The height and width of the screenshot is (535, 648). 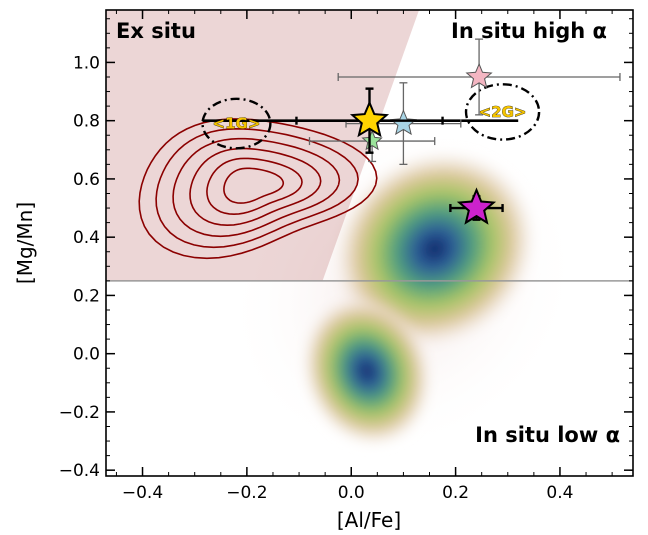 I want to click on generation-markers: <1G> <2G>, so click(x=371, y=116).